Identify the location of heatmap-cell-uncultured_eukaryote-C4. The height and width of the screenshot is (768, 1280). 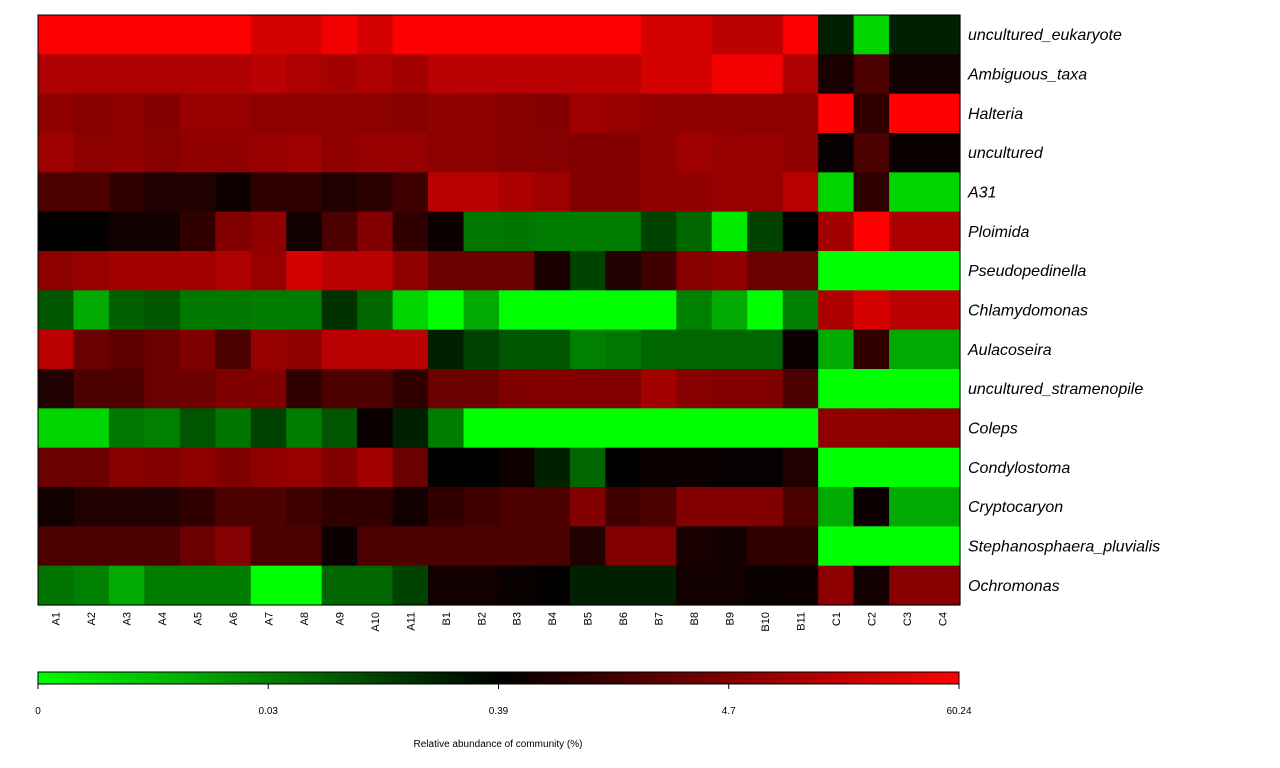
(942, 35).